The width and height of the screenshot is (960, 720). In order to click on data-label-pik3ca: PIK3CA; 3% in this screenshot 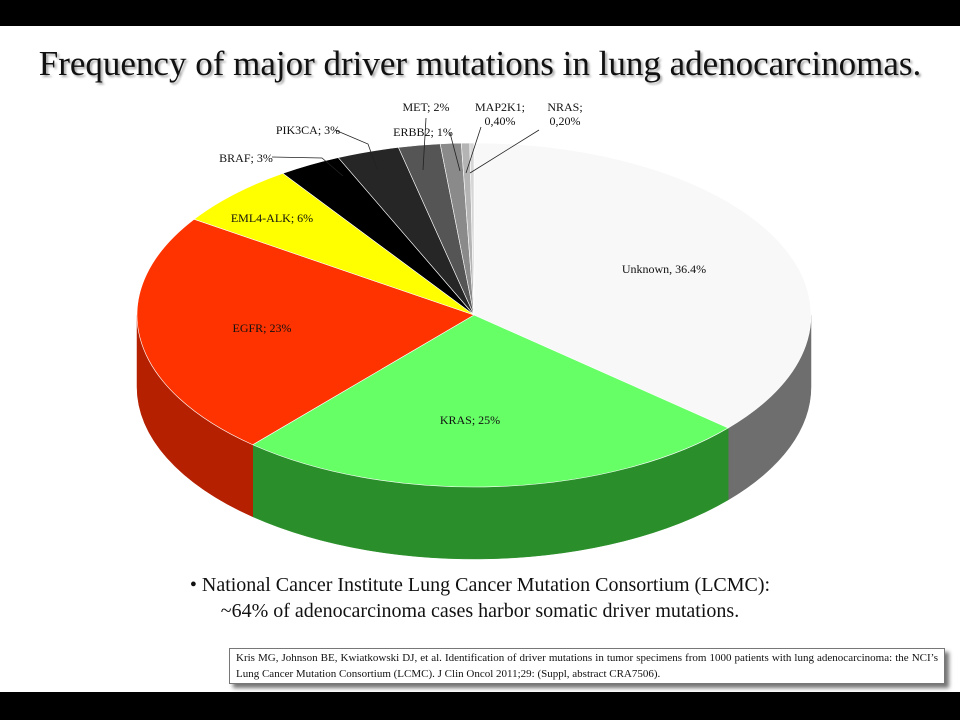, I will do `click(308, 130)`.